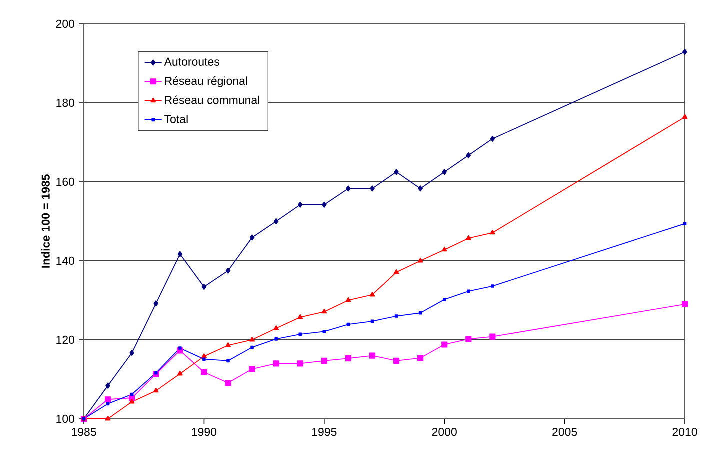 This screenshot has height=454, width=707. Describe the element at coordinates (176, 119) in the screenshot. I see `legend-label: Total` at that location.